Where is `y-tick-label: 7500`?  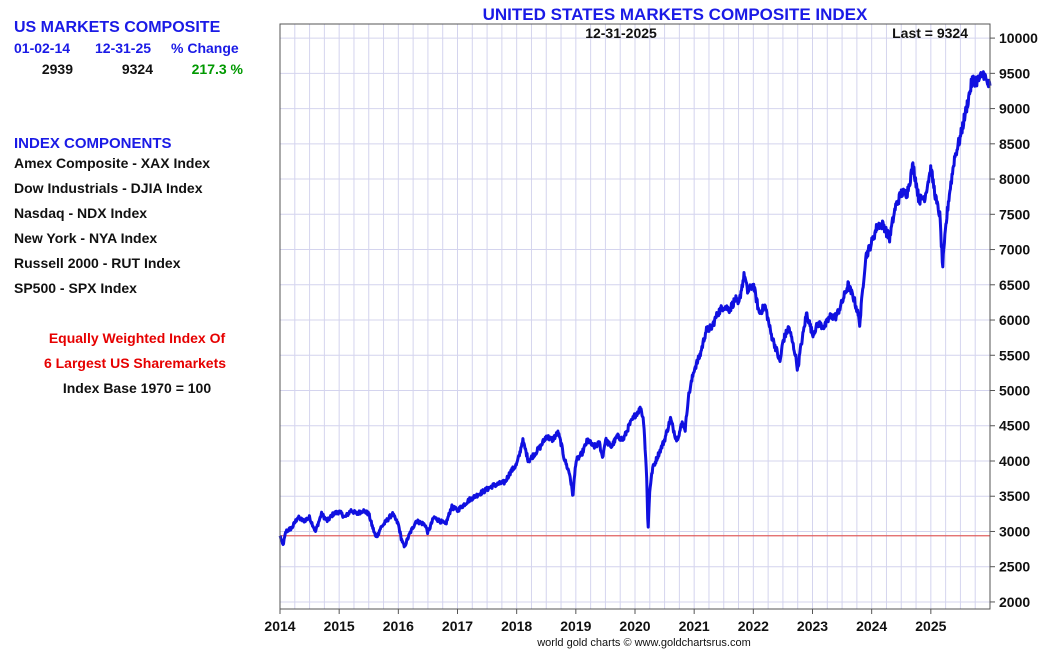 y-tick-label: 7500 is located at coordinates (1014, 214).